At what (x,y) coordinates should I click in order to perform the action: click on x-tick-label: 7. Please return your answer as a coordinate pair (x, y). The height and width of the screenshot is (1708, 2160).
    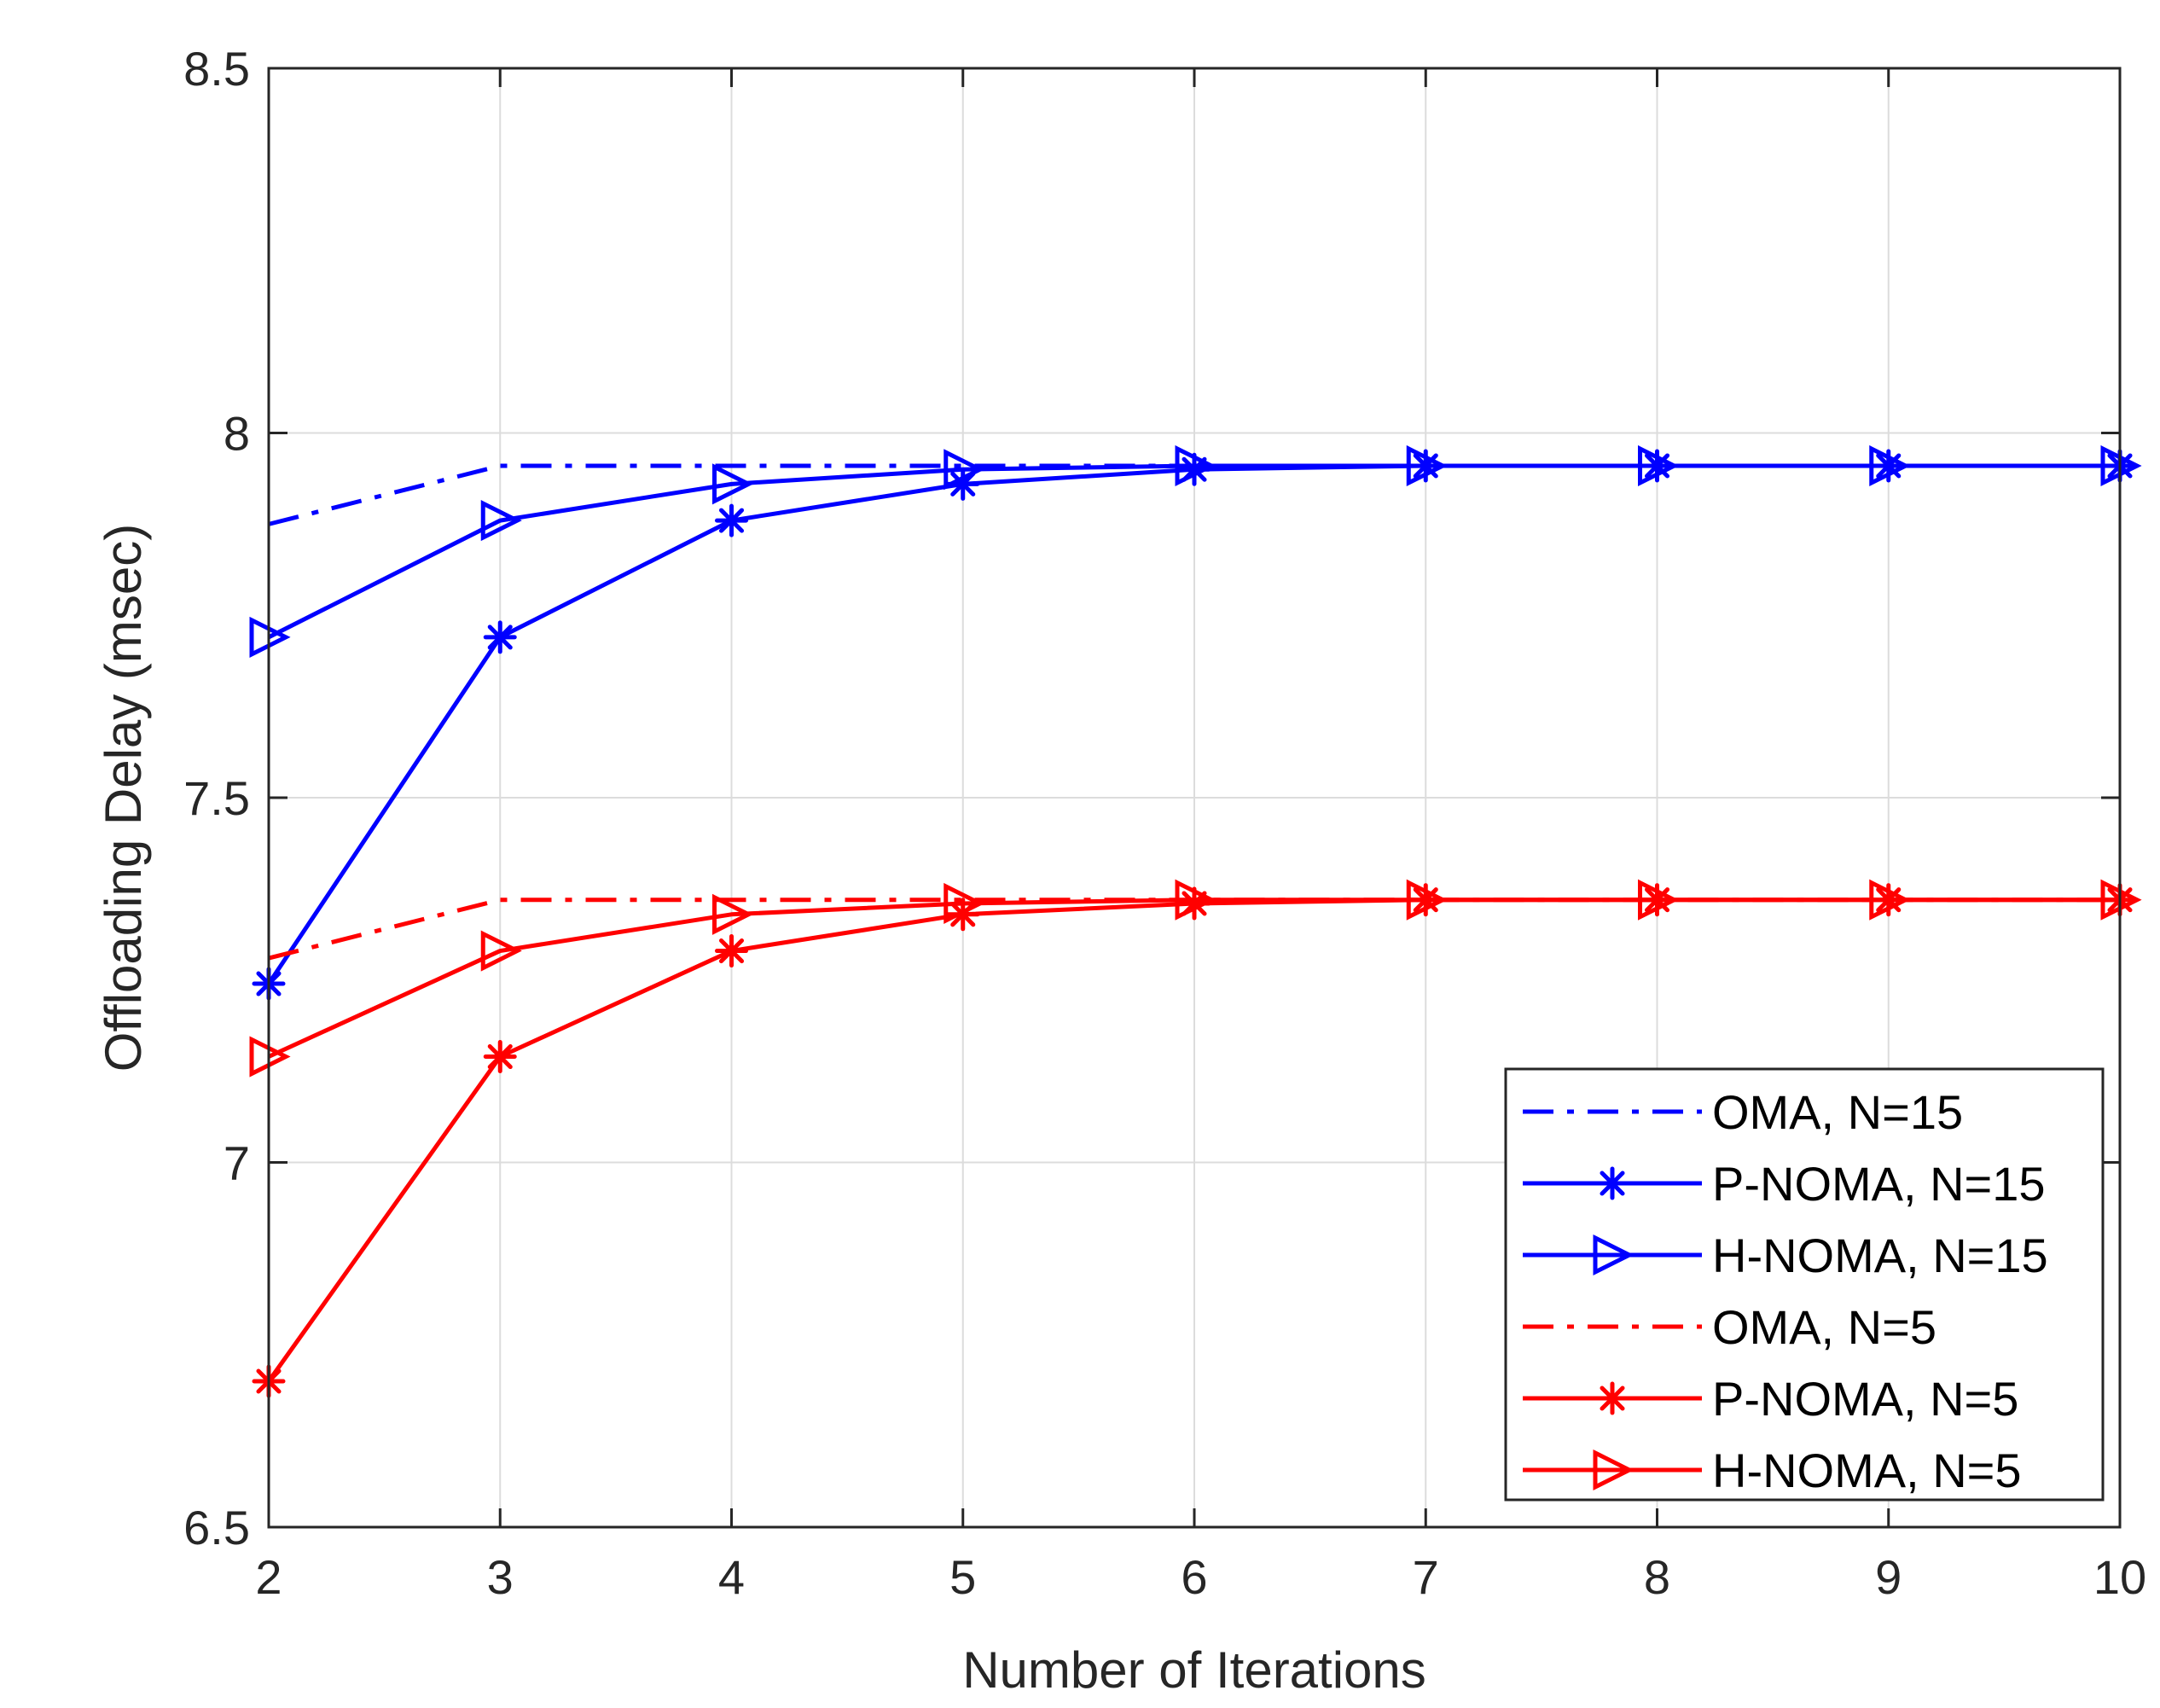
    Looking at the image, I should click on (1426, 1577).